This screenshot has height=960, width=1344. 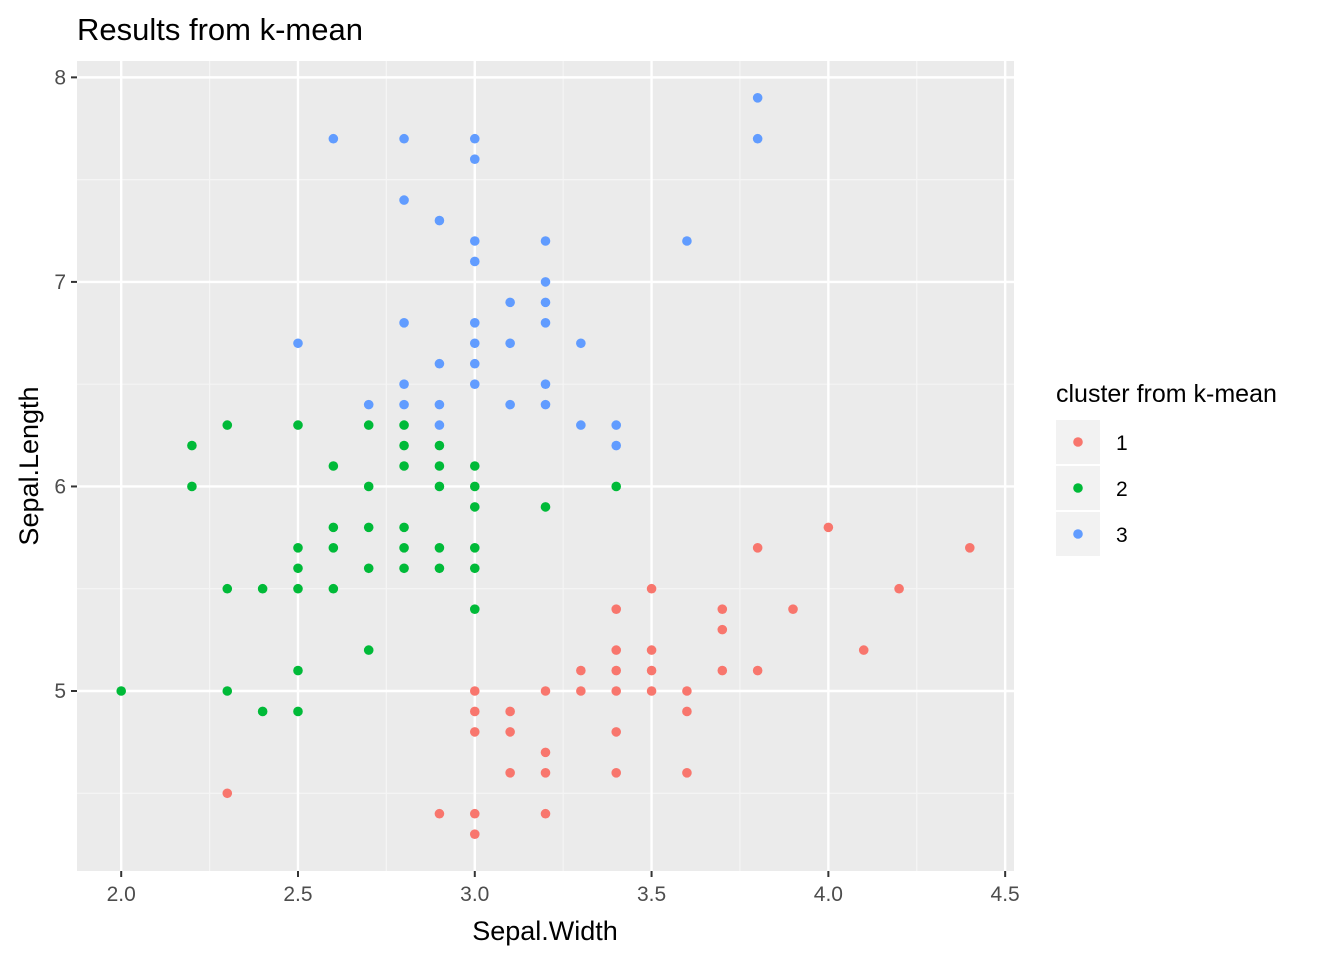 I want to click on x-tick-label: 3.5, so click(x=651, y=894).